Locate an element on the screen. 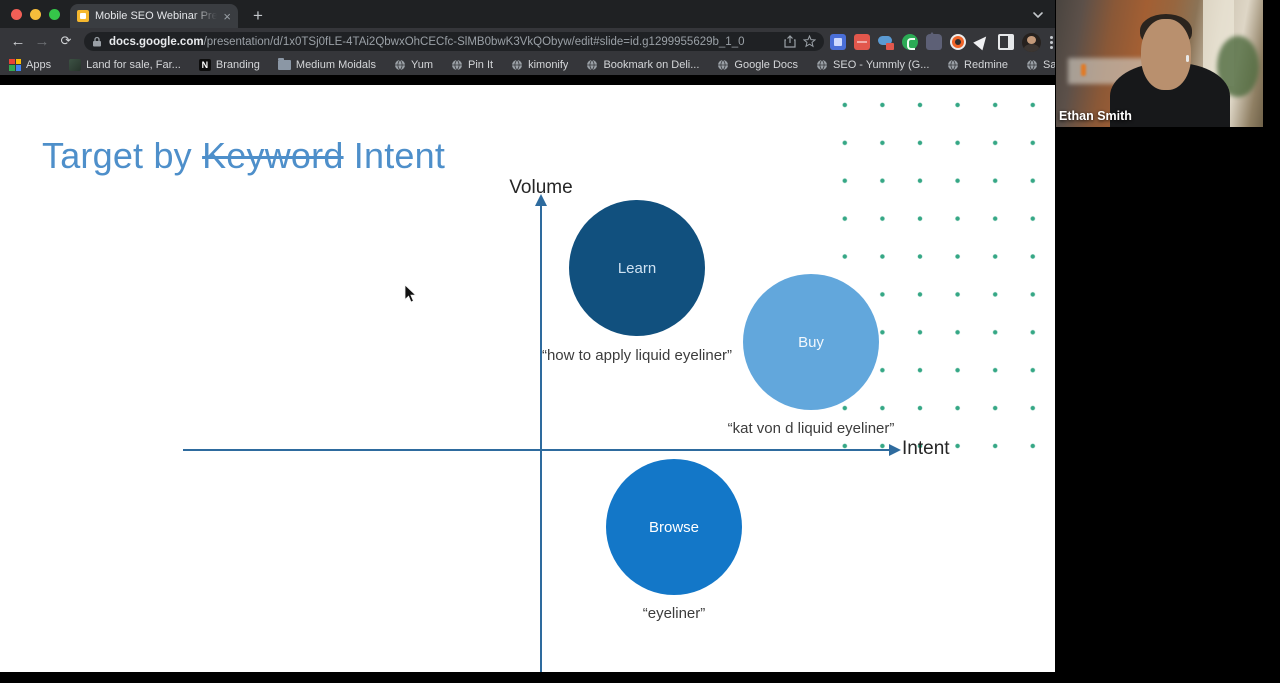 The image size is (1280, 683). folder-icon is located at coordinates (284, 63).